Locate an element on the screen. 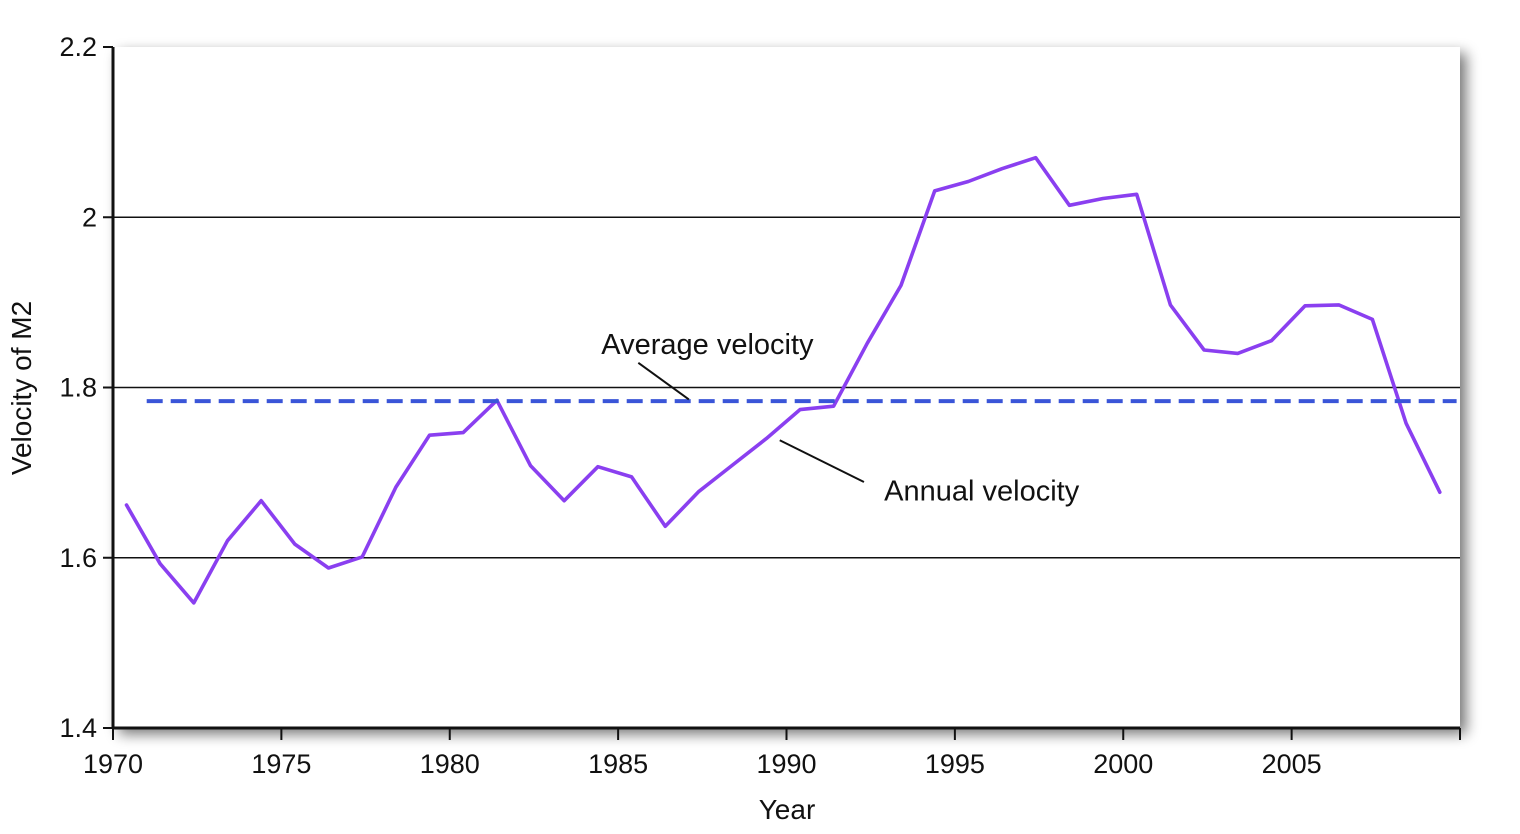 This screenshot has height=834, width=1520. x-axis-label: Year is located at coordinates (787, 809).